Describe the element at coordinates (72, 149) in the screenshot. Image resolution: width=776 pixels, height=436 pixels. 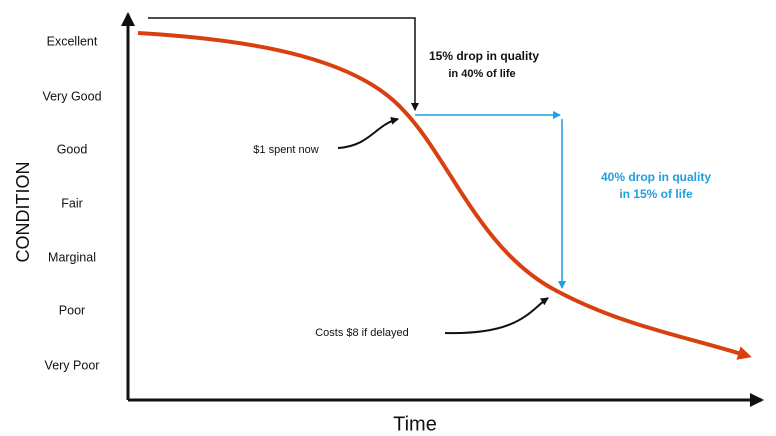
I see `level-label: Good` at that location.